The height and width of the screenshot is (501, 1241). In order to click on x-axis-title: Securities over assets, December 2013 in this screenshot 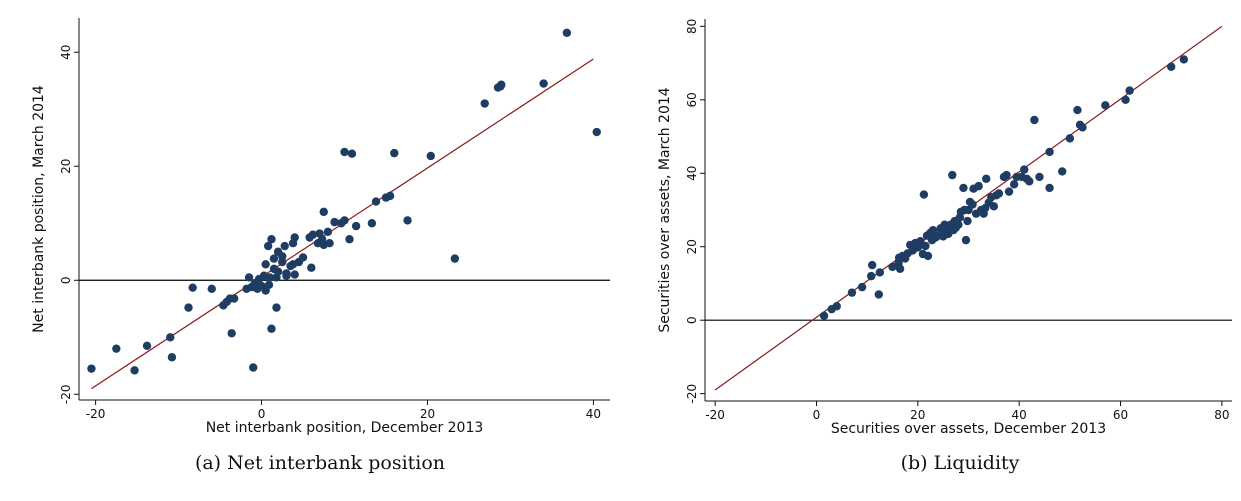, I will do `click(968, 429)`.